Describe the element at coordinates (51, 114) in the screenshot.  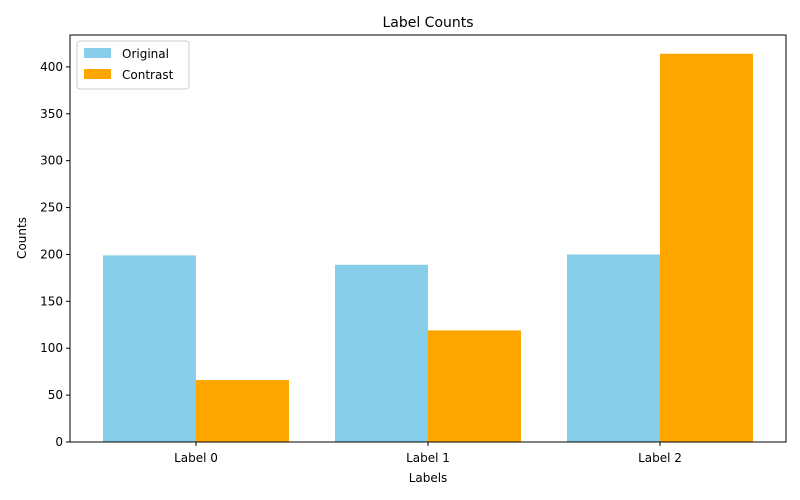
I see `y-tick-label: 350` at that location.